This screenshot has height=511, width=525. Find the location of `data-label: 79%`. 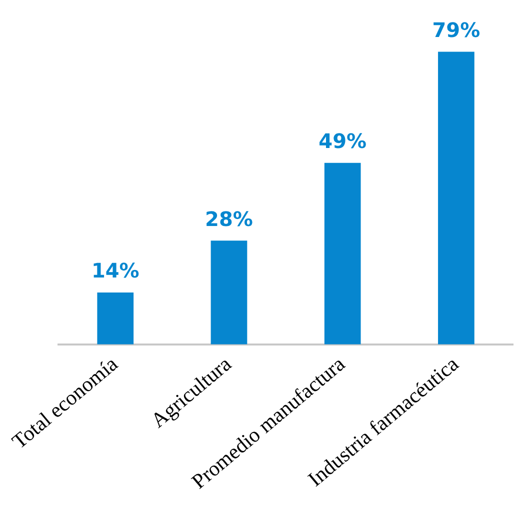

data-label: 79% is located at coordinates (456, 30).